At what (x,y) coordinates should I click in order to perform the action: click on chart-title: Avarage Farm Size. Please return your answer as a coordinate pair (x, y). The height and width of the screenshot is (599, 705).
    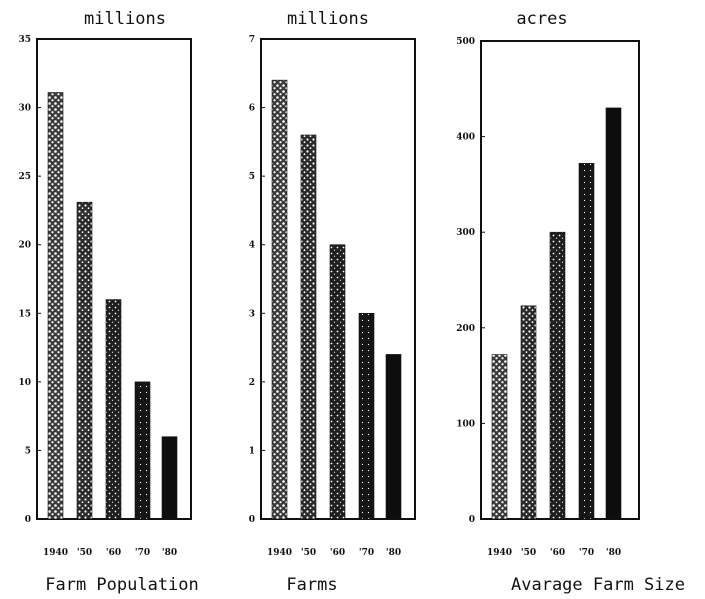
    Looking at the image, I should click on (598, 585).